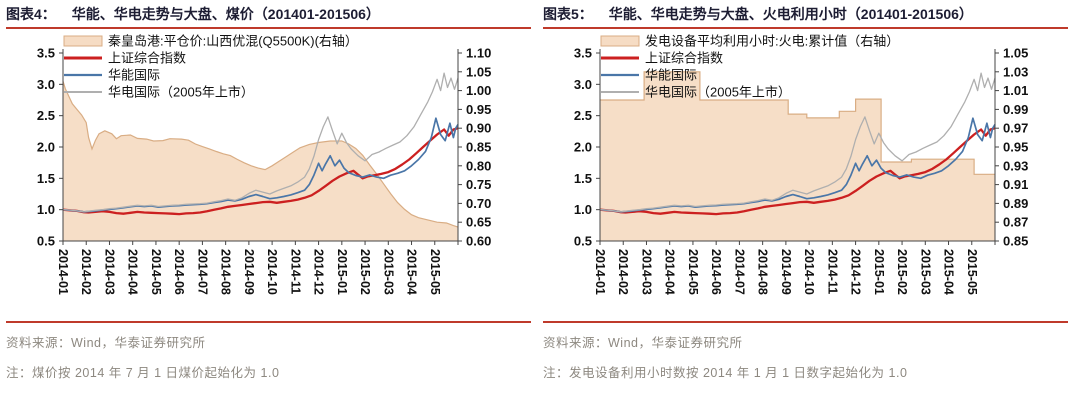  I want to click on figure-label: 图表4：, so click(31, 14).